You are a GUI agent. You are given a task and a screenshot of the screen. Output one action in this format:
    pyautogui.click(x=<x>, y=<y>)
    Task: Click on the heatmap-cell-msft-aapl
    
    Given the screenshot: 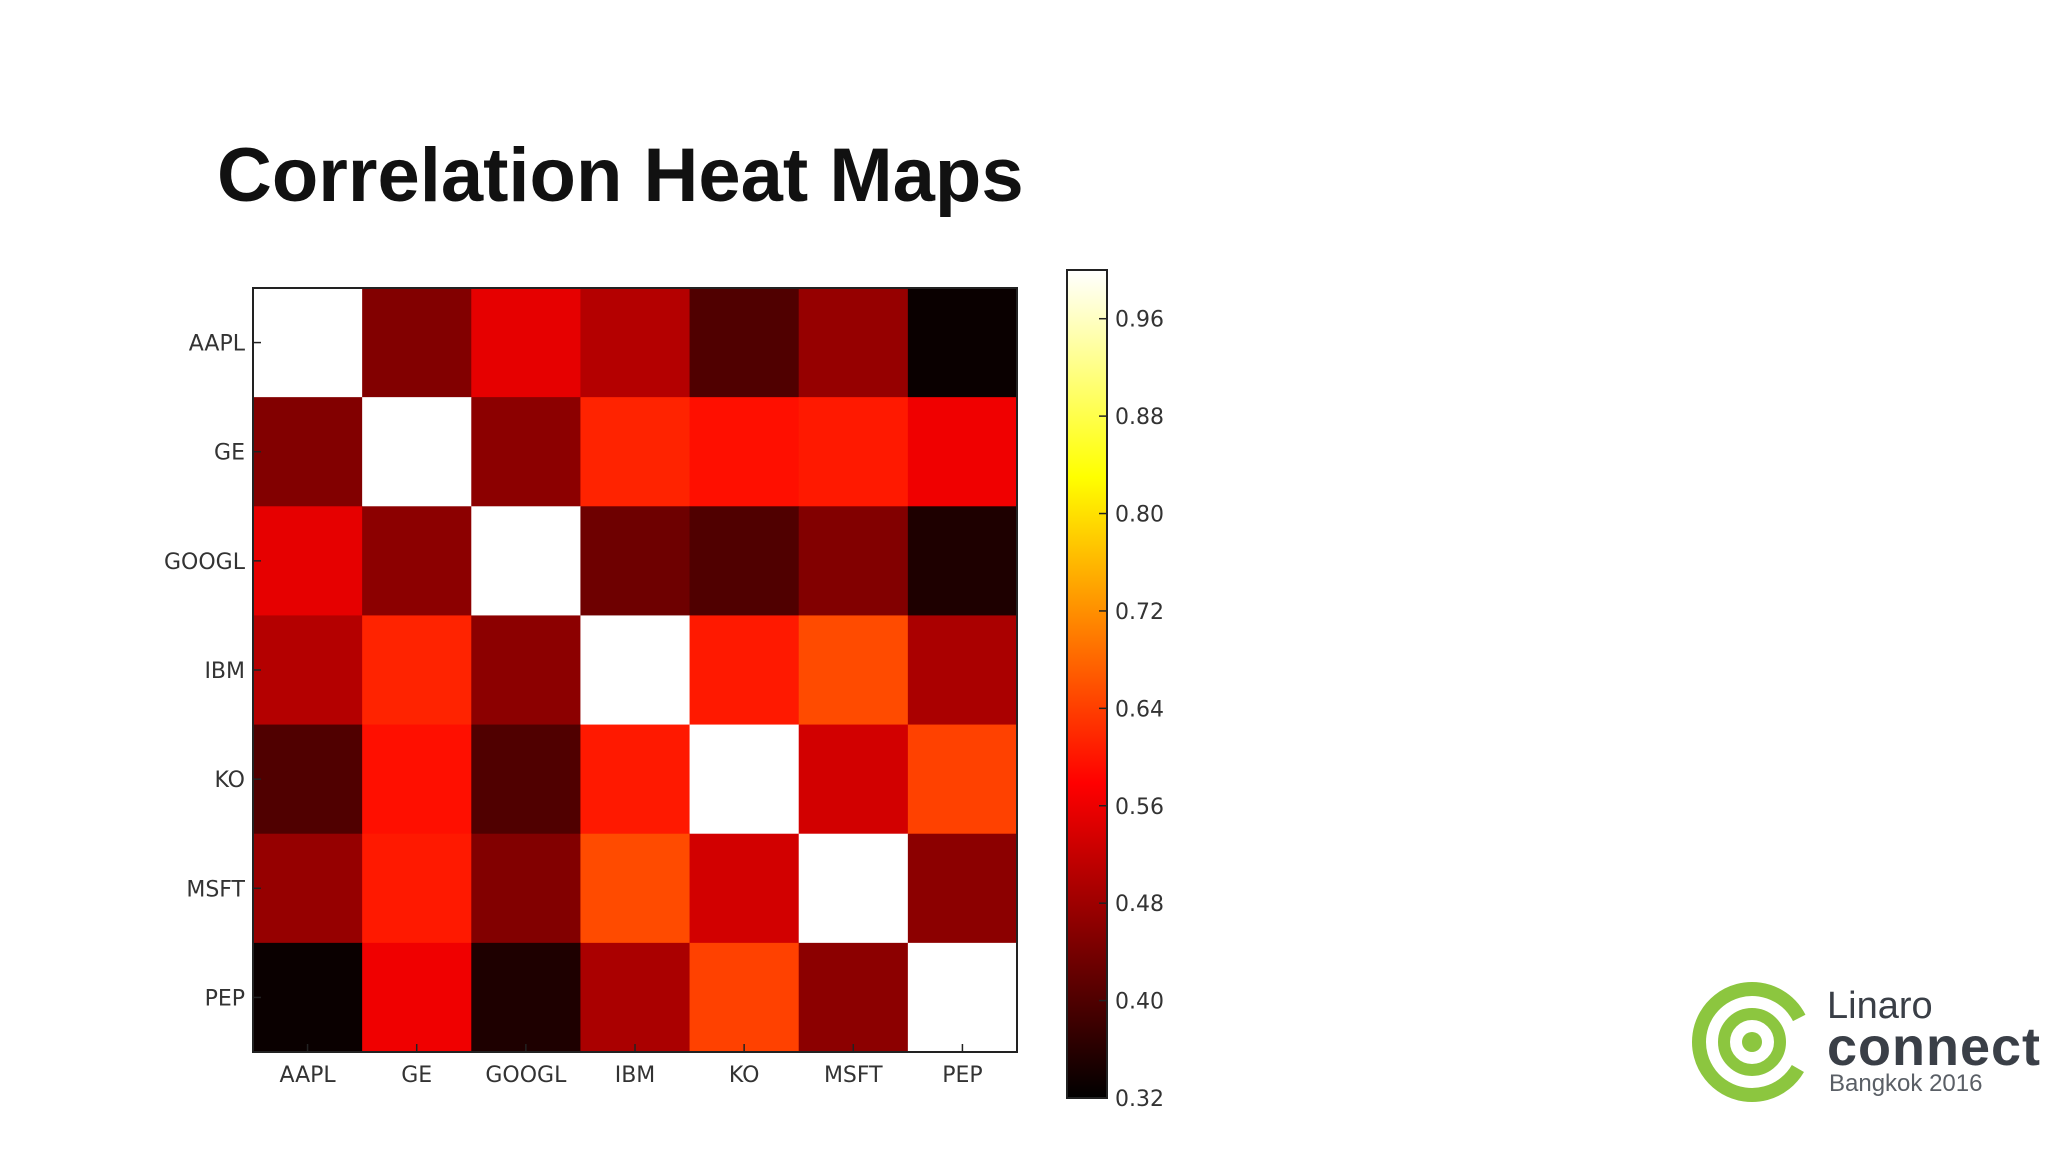 What is the action you would take?
    pyautogui.click(x=308, y=888)
    